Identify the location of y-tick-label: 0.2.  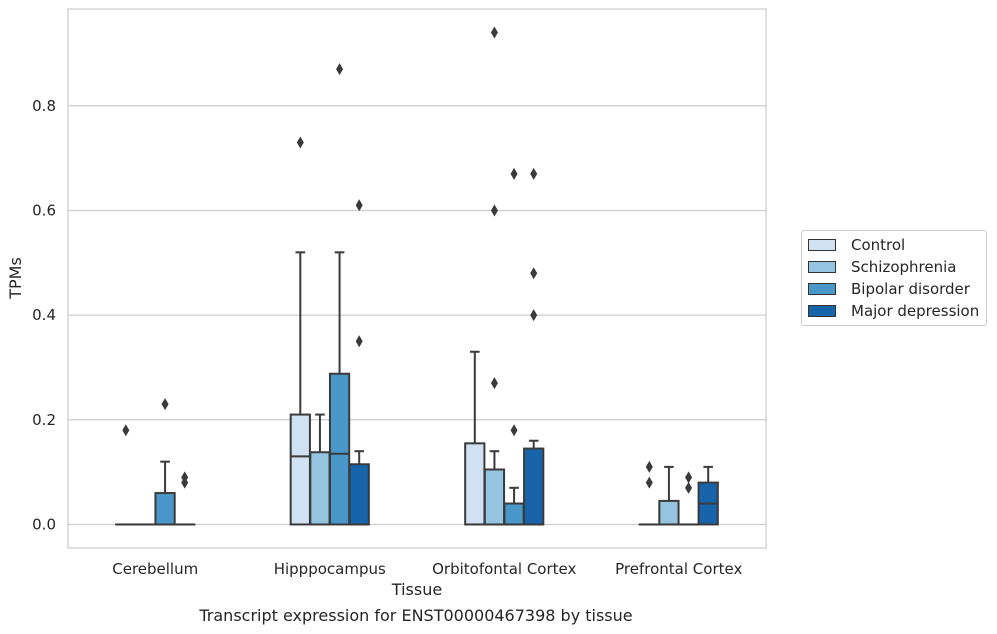
(44, 420).